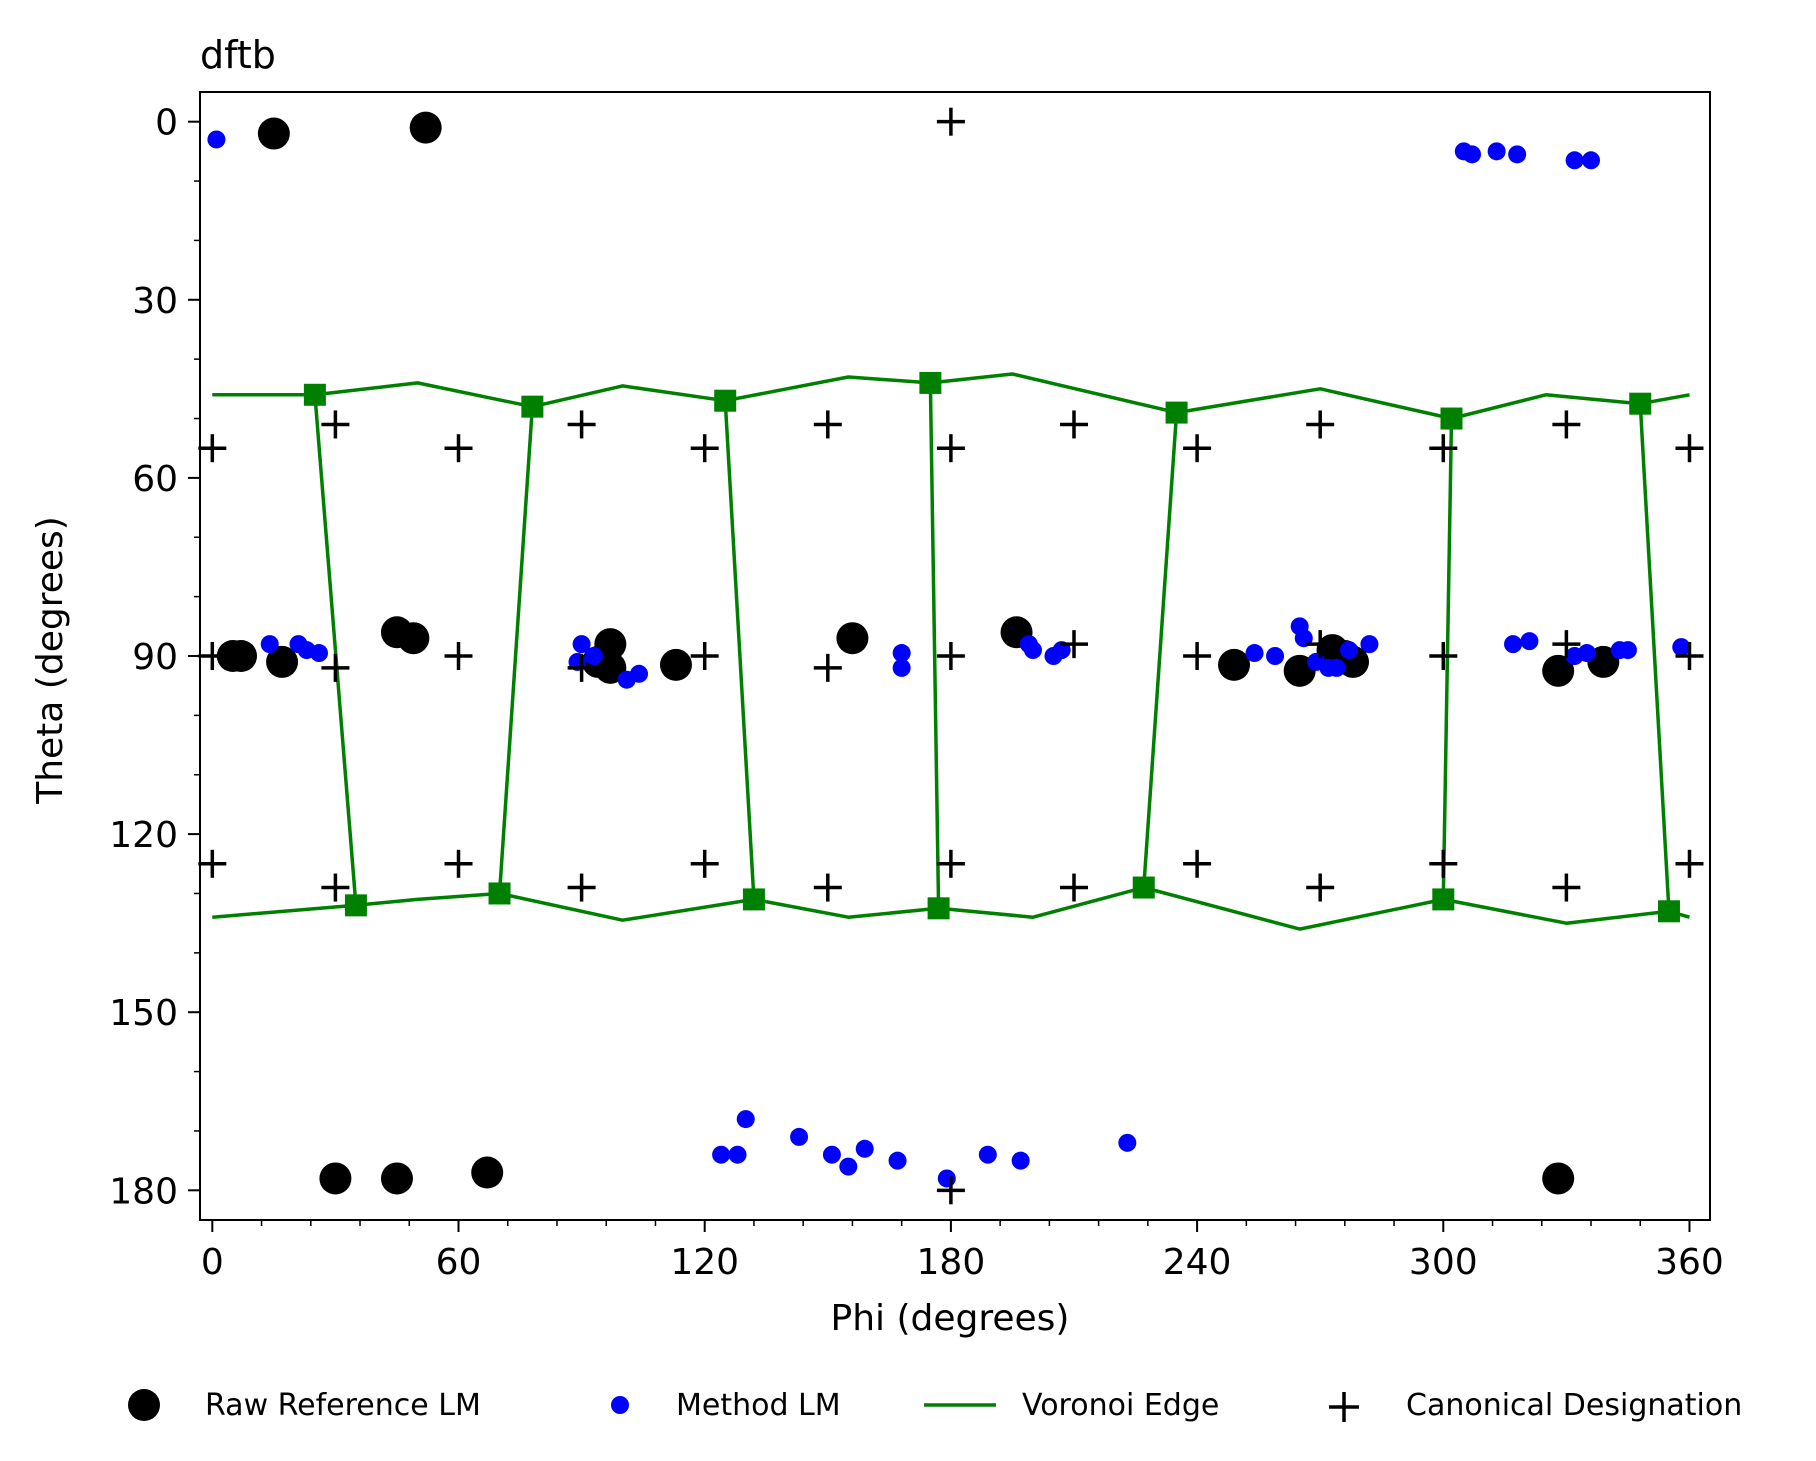 The image size is (1816, 1461). What do you see at coordinates (704, 1262) in the screenshot?
I see `x-tick-label: 120` at bounding box center [704, 1262].